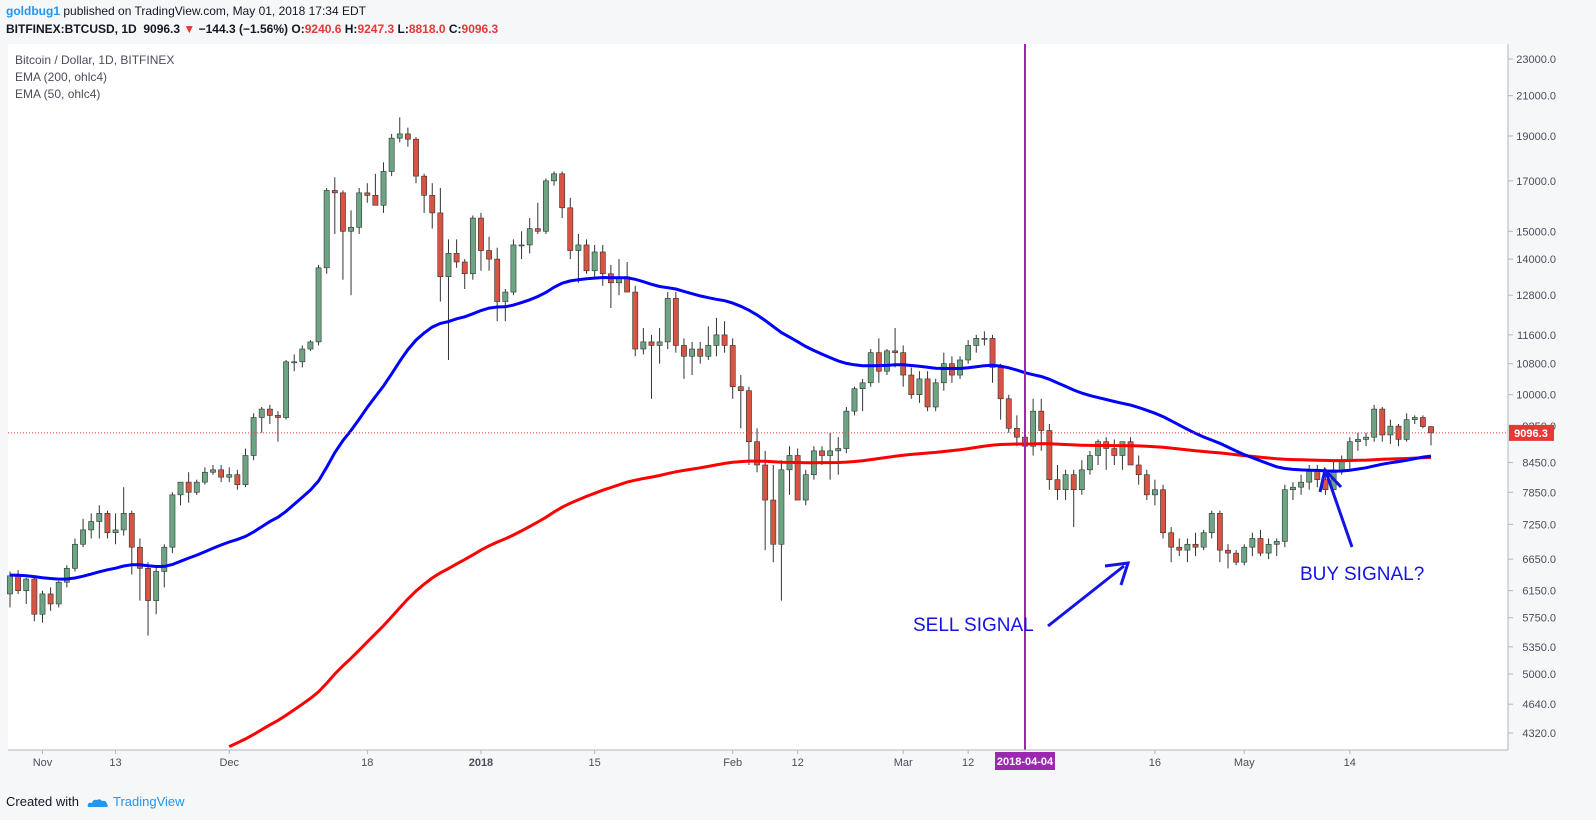 Image resolution: width=1596 pixels, height=820 pixels. I want to click on last-price: 9096.3, so click(162, 29).